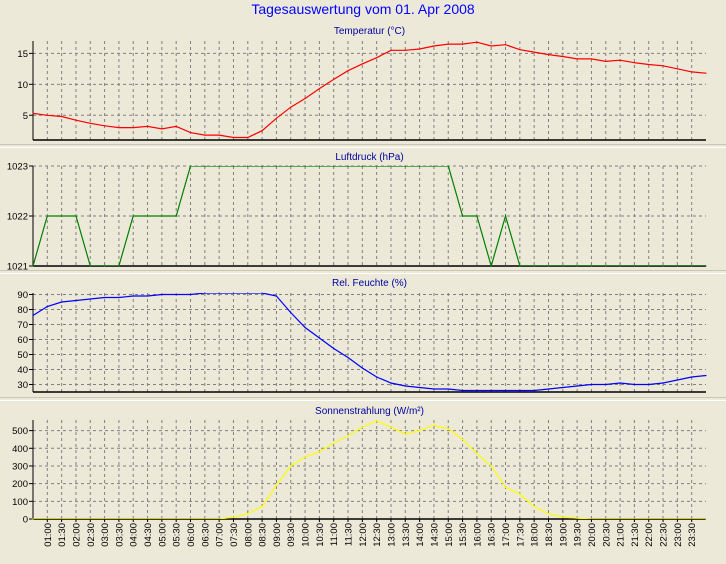 This screenshot has height=564, width=726. I want to click on y-tick-label: 5, so click(25, 116).